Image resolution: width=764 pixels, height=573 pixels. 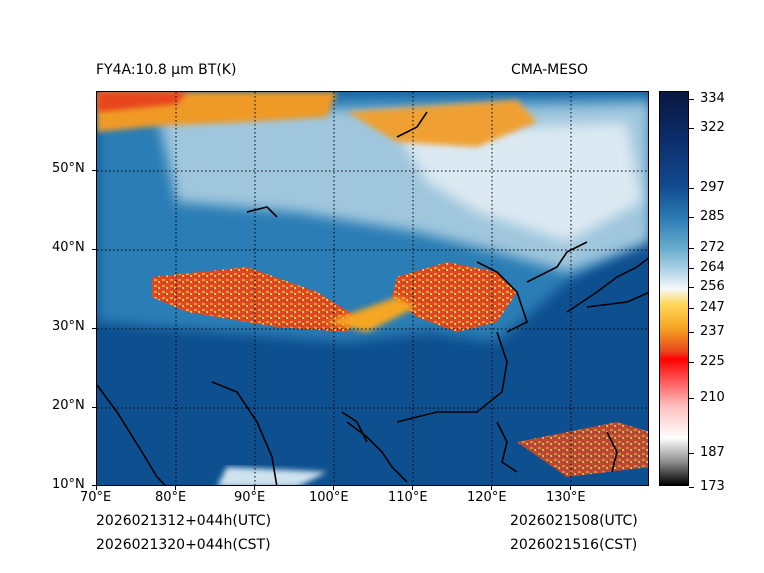 I want to click on colorbar-label: 272, so click(x=712, y=247).